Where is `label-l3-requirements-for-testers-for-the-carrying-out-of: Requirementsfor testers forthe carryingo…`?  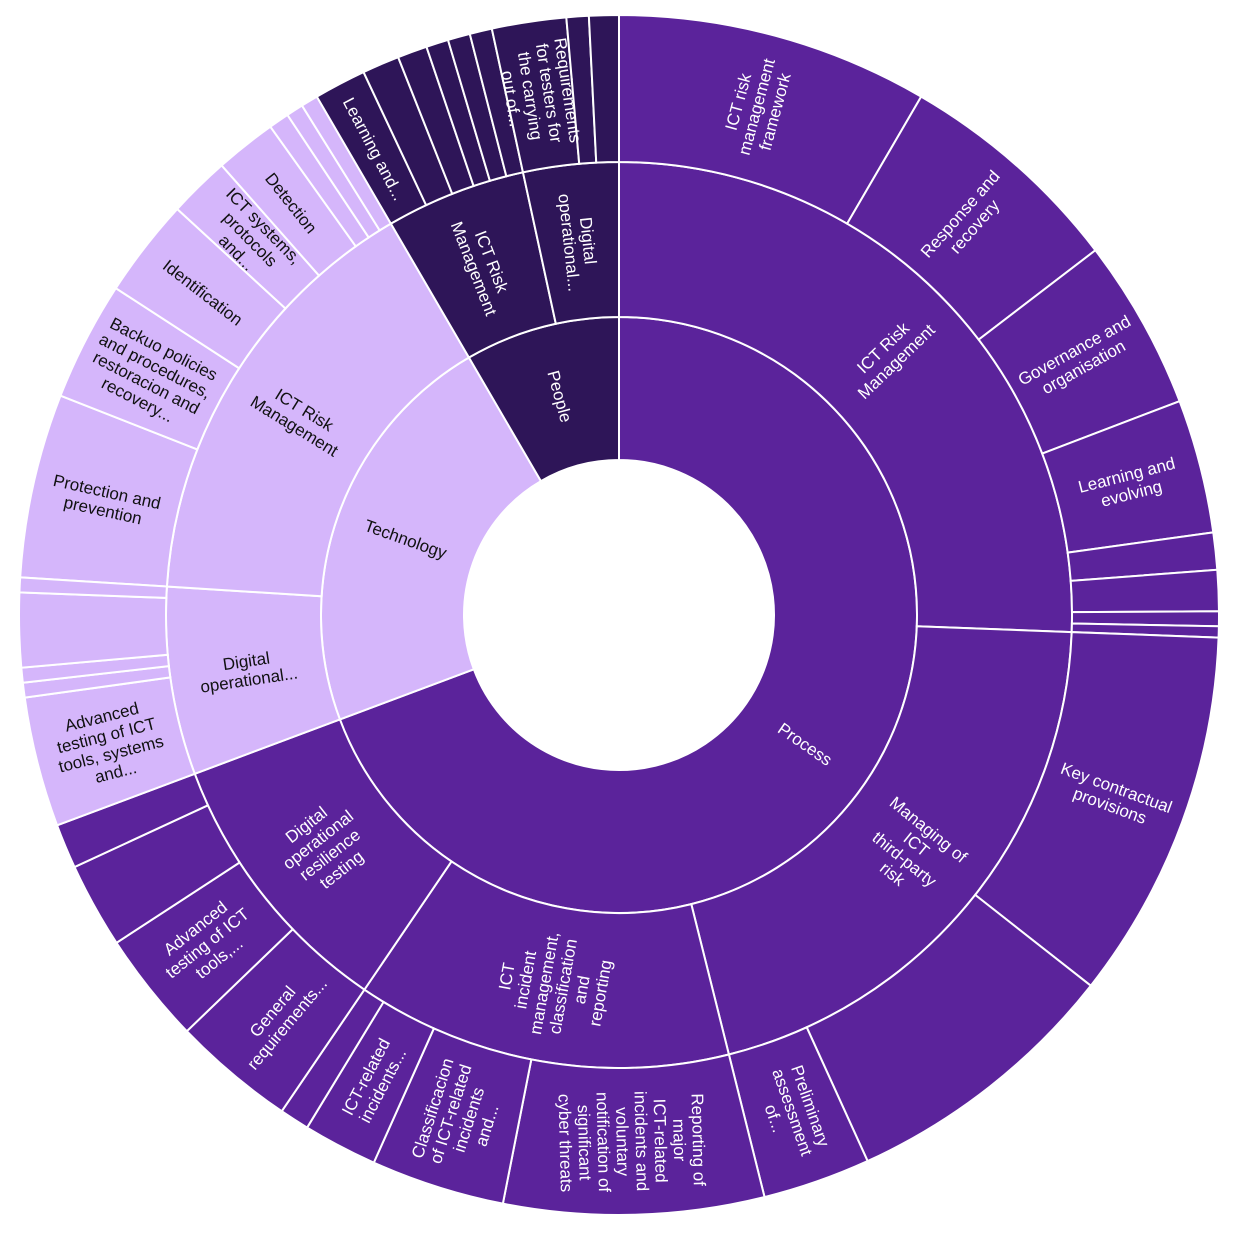
label-l3-requirements-for-testers-for-the-carrying-out-of: Requirementsfor testers forthe carryingo… is located at coordinates (539, 95).